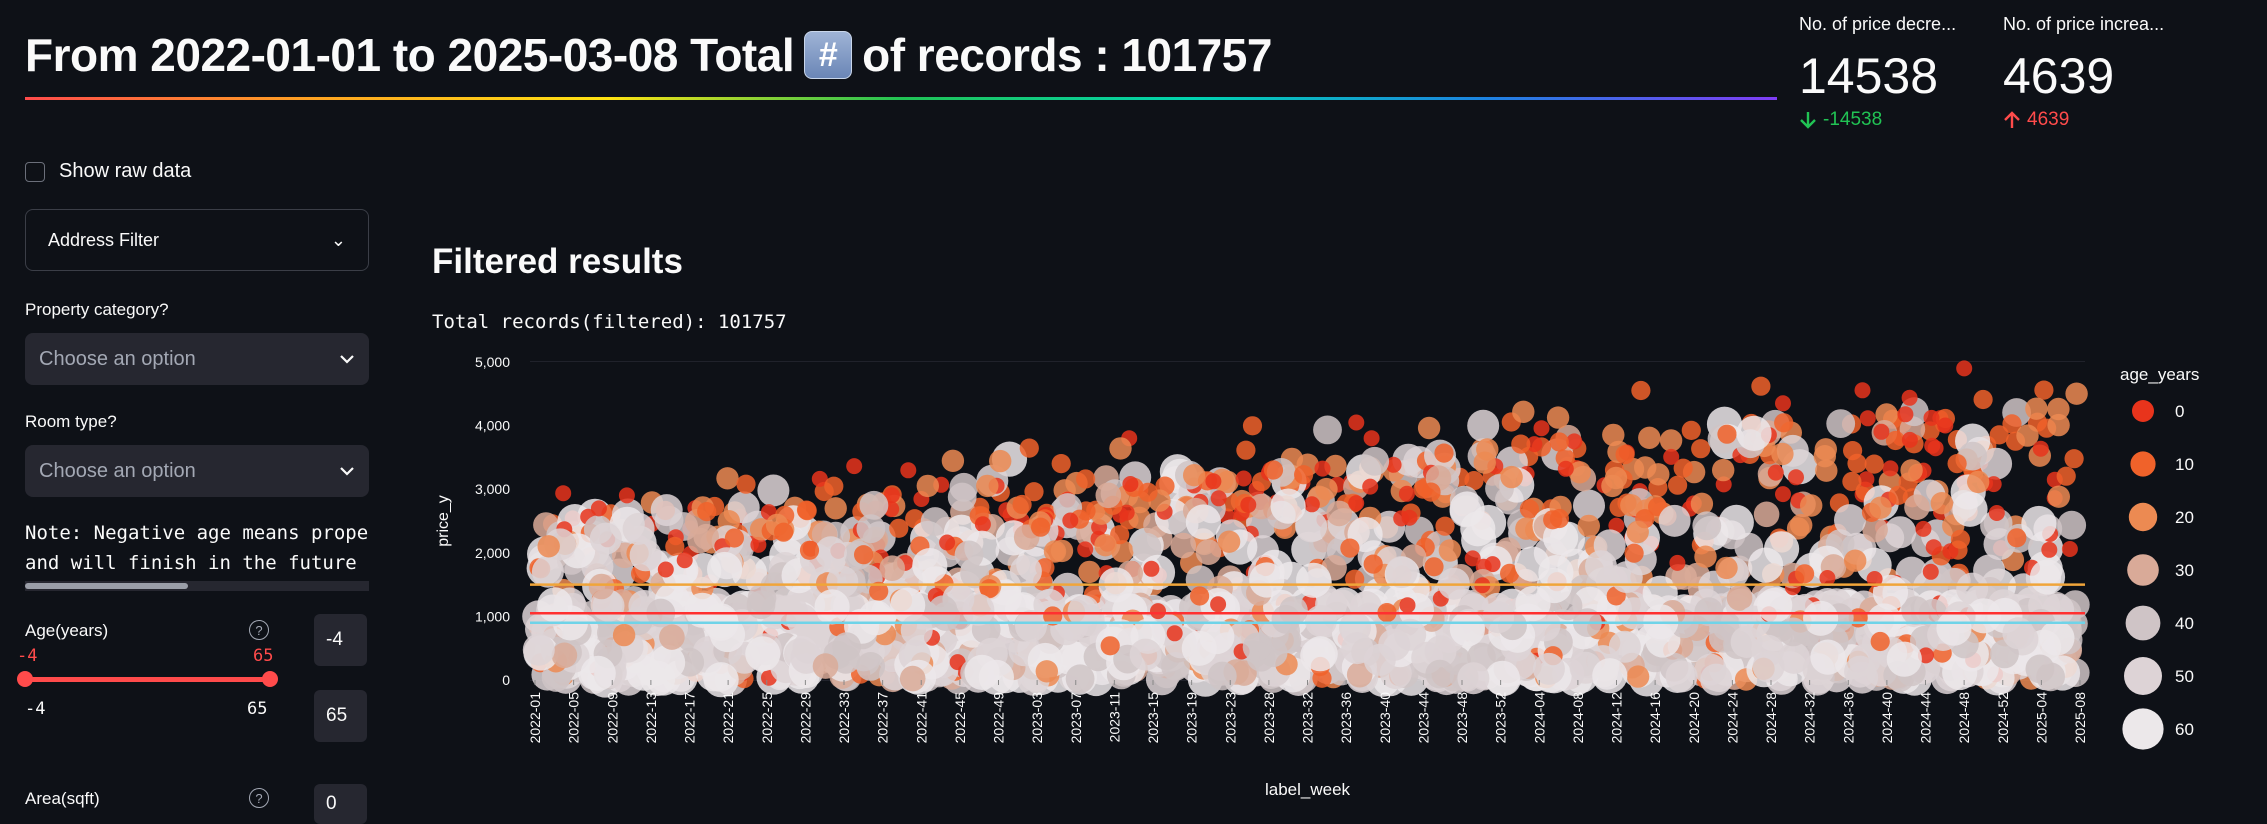  What do you see at coordinates (2159, 374) in the screenshot?
I see `legend-title: age_years` at bounding box center [2159, 374].